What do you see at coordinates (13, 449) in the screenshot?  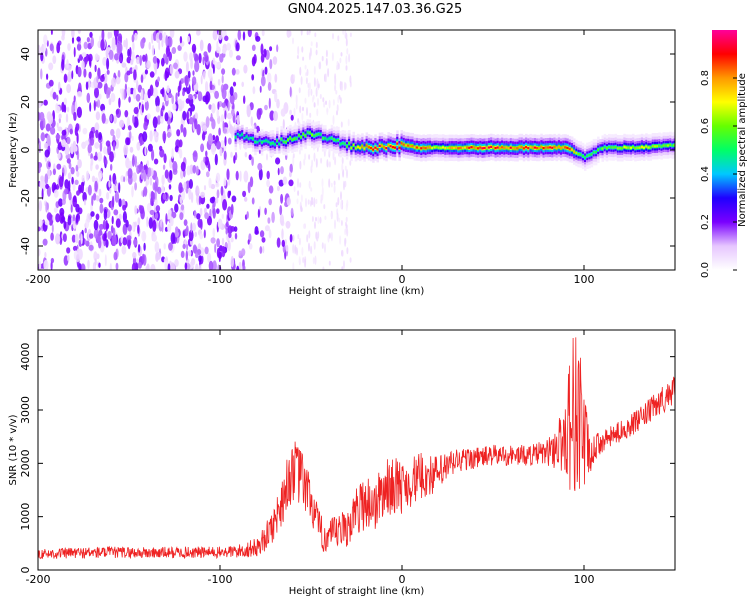 I see `snr-y-axis-label: SNR (10 * v/v)` at bounding box center [13, 449].